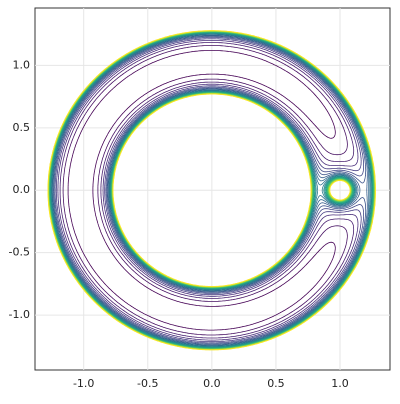 The image size is (400, 404). I want to click on y-tick-label: -0.5, so click(19, 252).